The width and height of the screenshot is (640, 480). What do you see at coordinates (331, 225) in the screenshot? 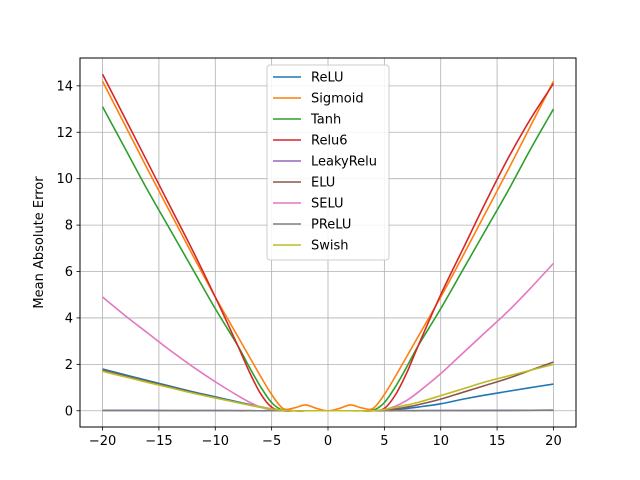
I see `legend-label-prelu: PReLU` at bounding box center [331, 225].